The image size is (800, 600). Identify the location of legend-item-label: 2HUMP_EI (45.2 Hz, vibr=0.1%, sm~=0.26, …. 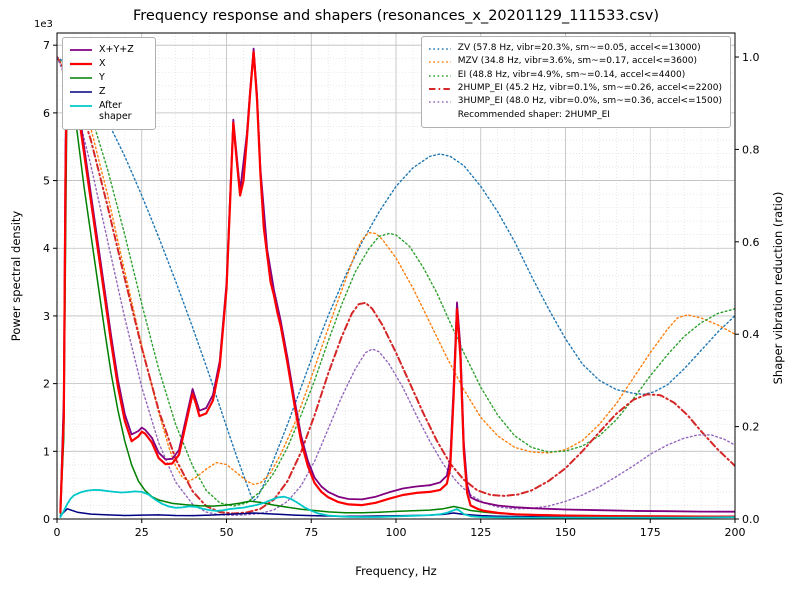
(589, 87).